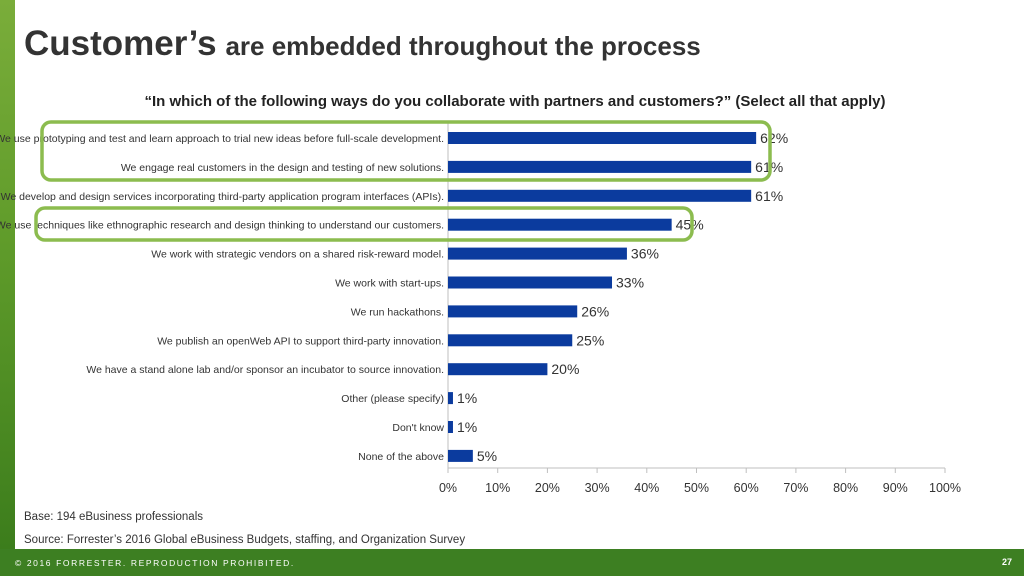 This screenshot has height=576, width=1024. What do you see at coordinates (895, 488) in the screenshot?
I see `x-tick-label: 90%` at bounding box center [895, 488].